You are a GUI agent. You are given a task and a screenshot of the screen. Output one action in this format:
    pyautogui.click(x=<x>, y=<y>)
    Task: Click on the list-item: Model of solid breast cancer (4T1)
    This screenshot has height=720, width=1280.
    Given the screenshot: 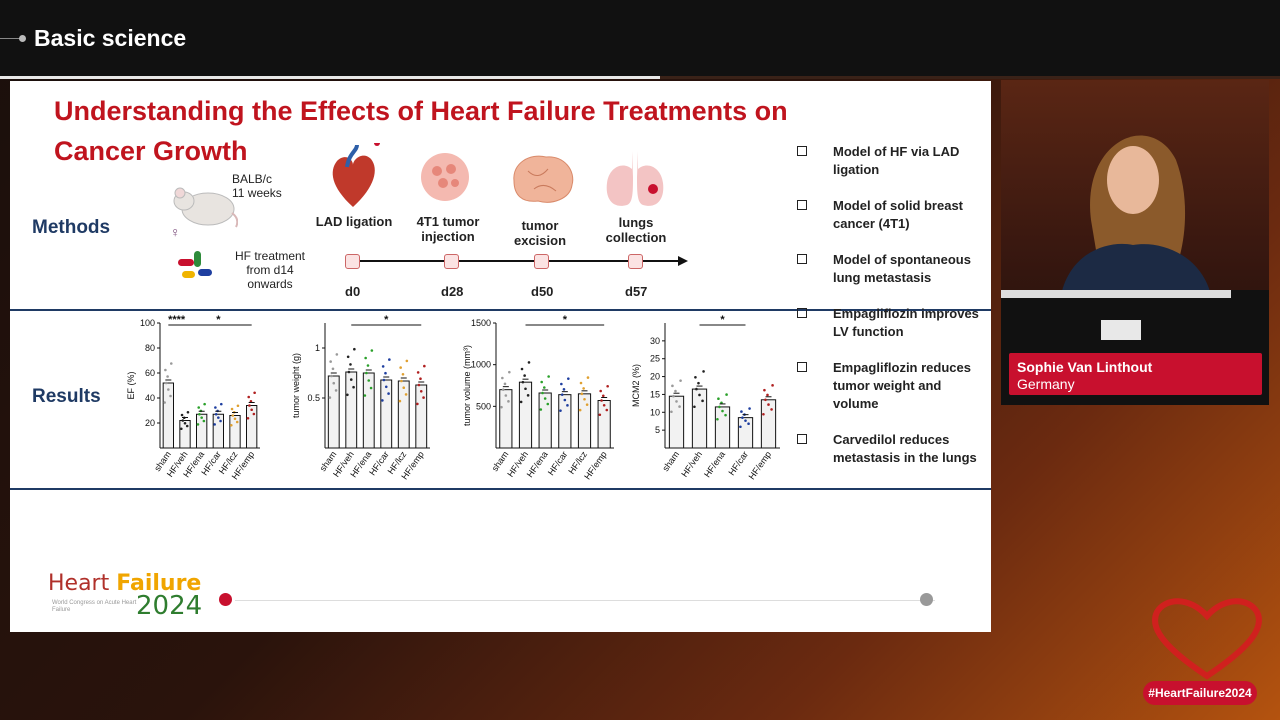 What is the action you would take?
    pyautogui.click(x=892, y=215)
    